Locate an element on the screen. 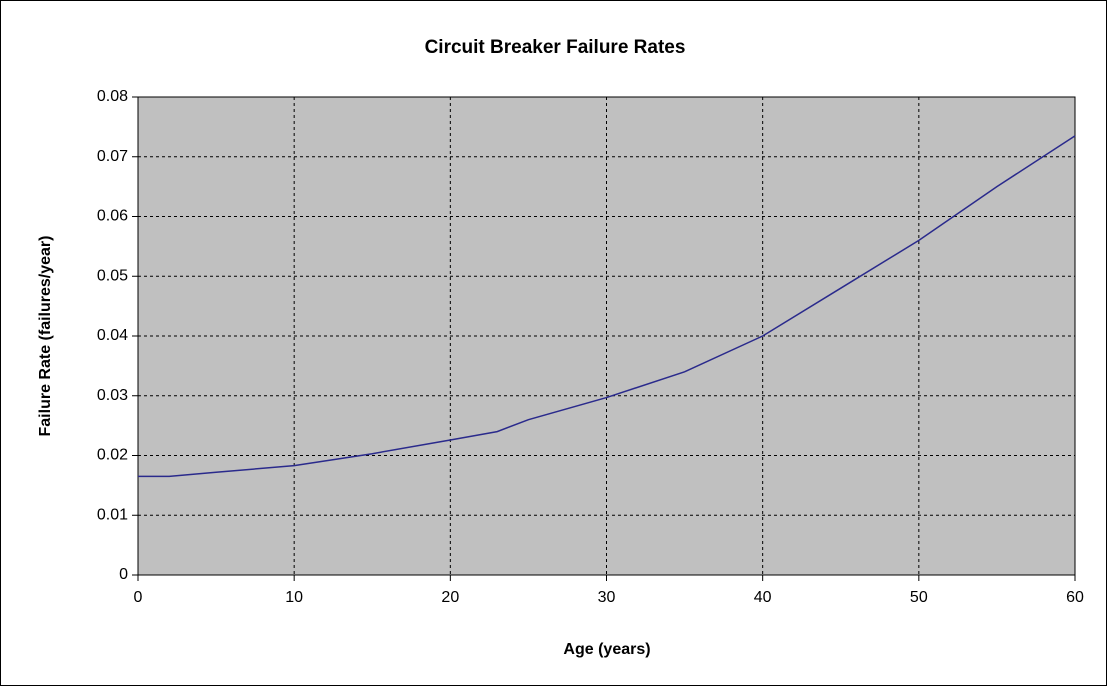 This screenshot has width=1108, height=687. y-tick-label: 0 is located at coordinates (123, 574).